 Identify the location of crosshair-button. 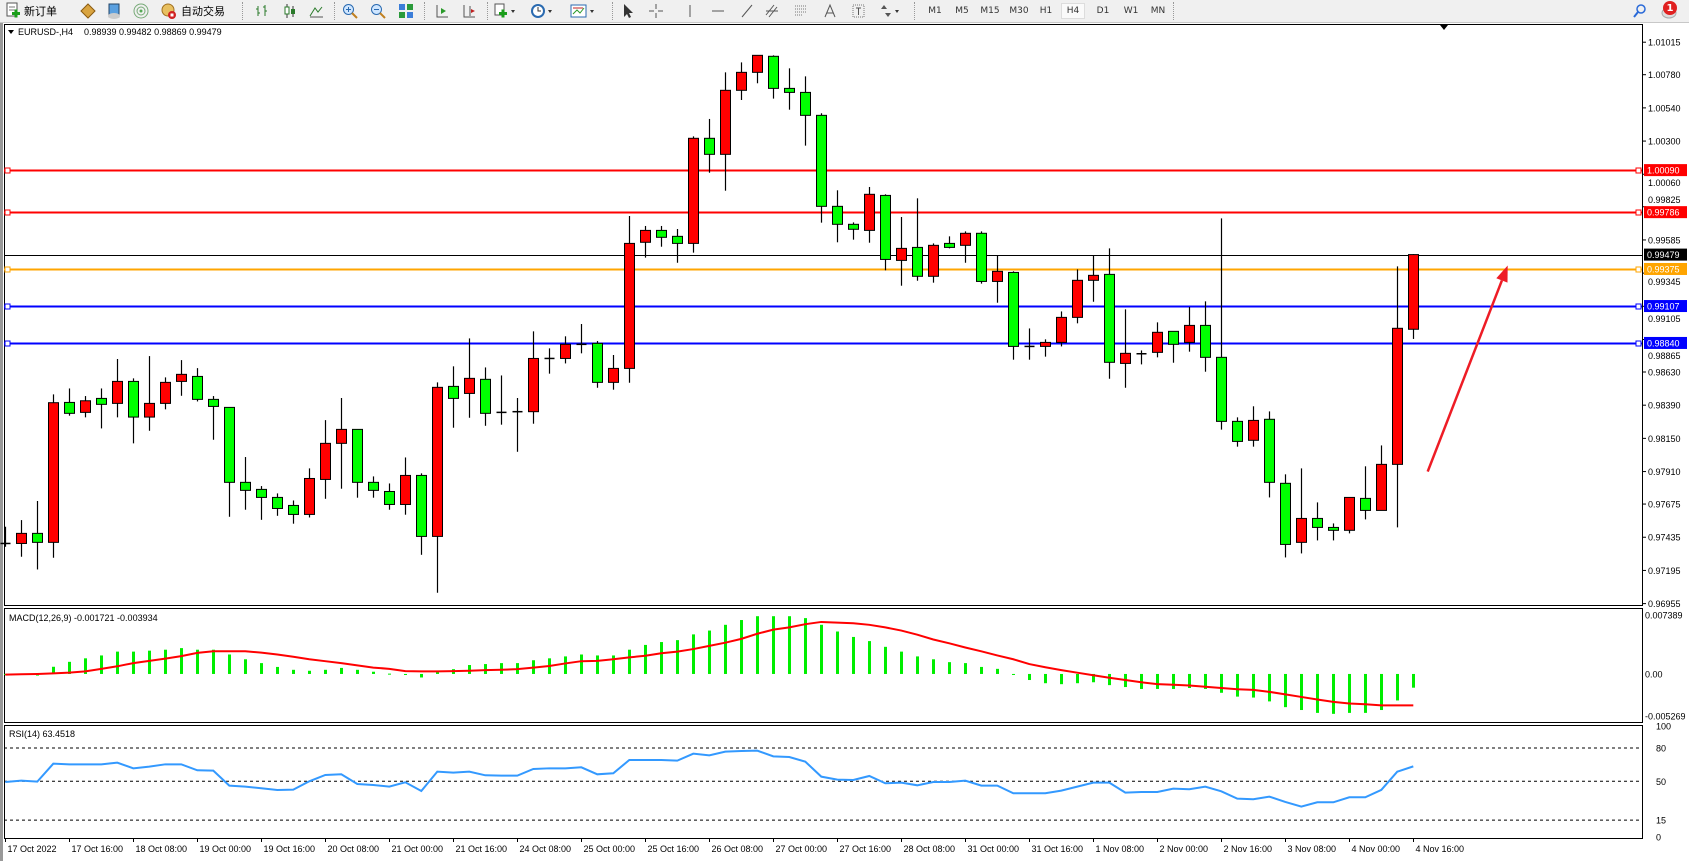
(656, 11).